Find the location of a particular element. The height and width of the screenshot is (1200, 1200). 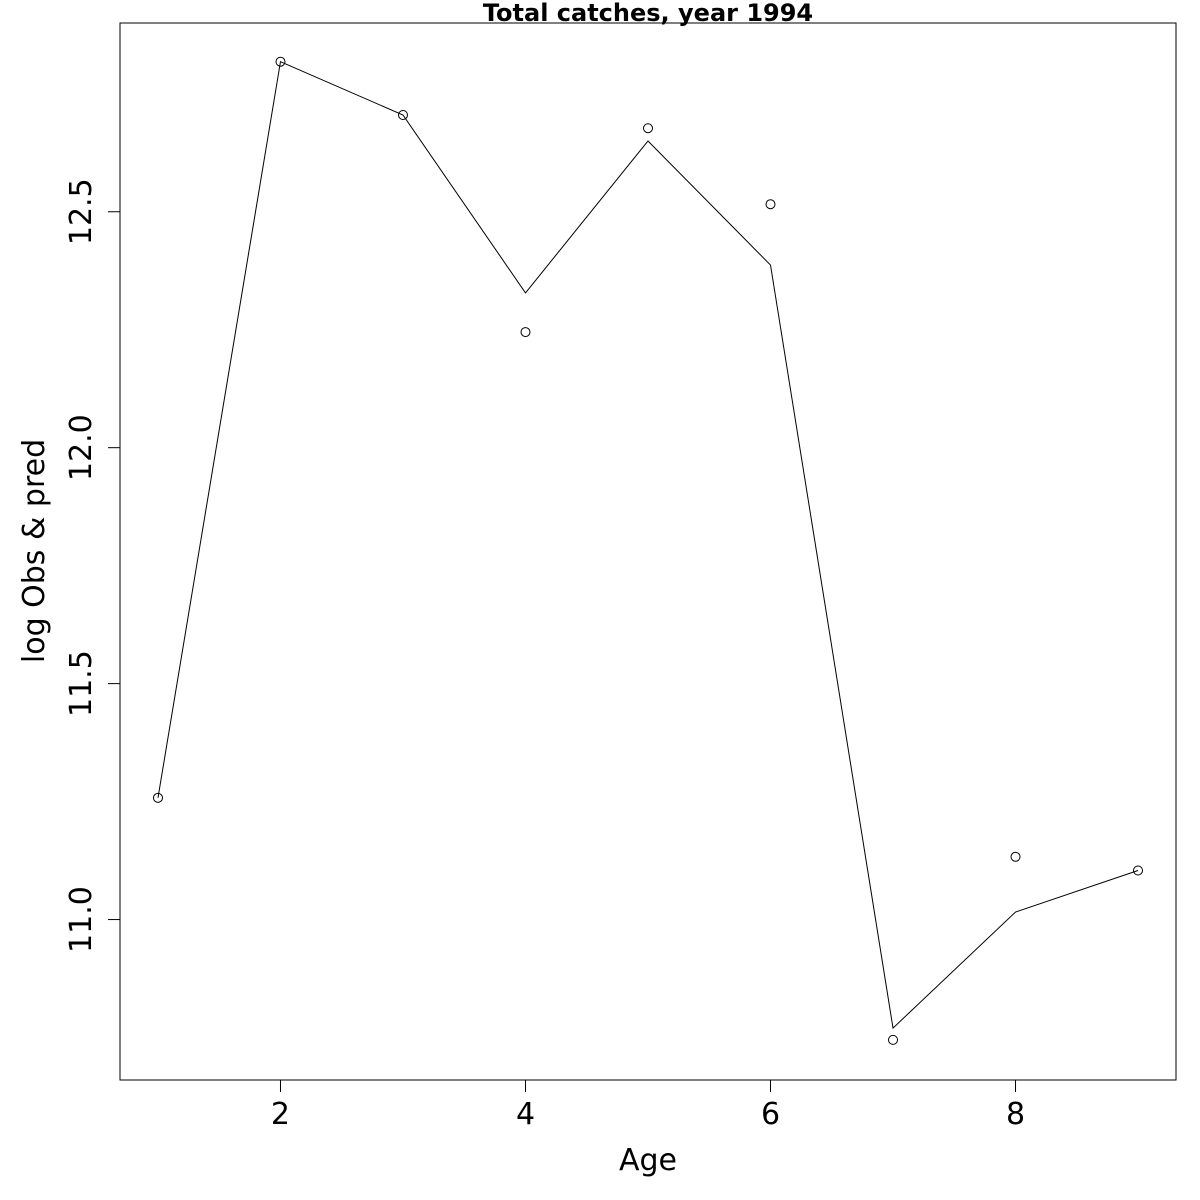

x-axis-label: Age is located at coordinates (648, 1160).